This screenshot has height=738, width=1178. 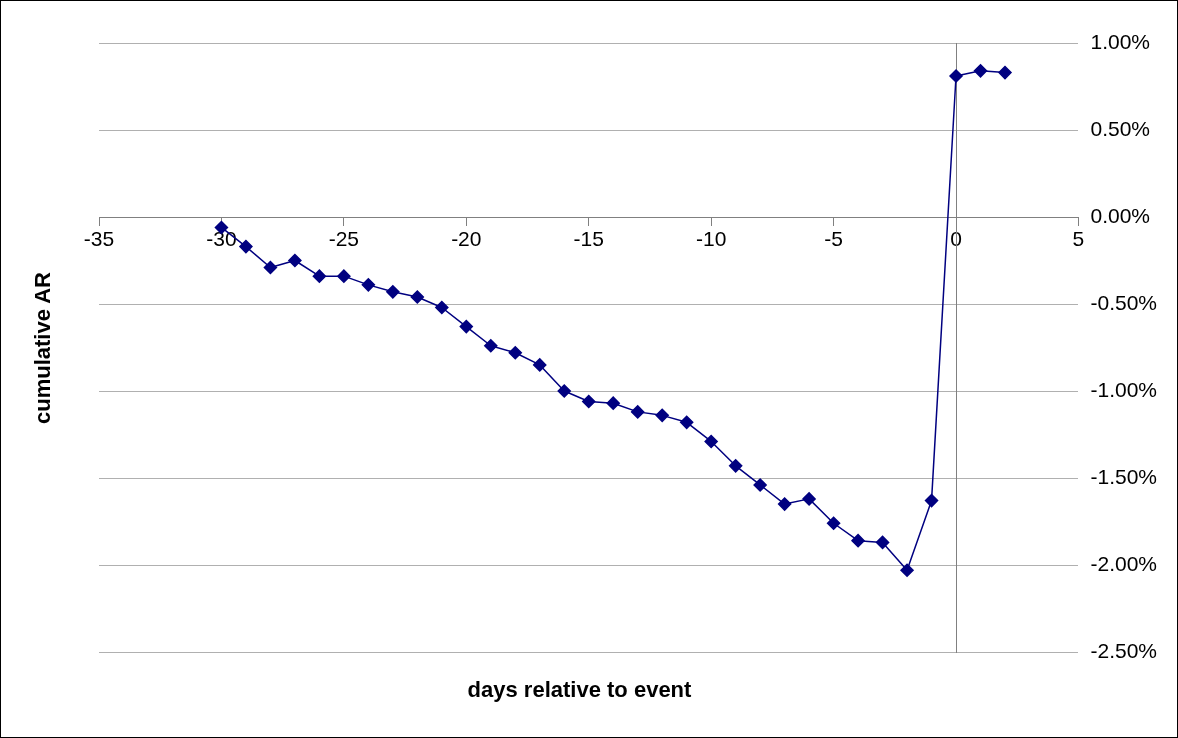 I want to click on y-tick-label: 0.00%, so click(x=1120, y=215).